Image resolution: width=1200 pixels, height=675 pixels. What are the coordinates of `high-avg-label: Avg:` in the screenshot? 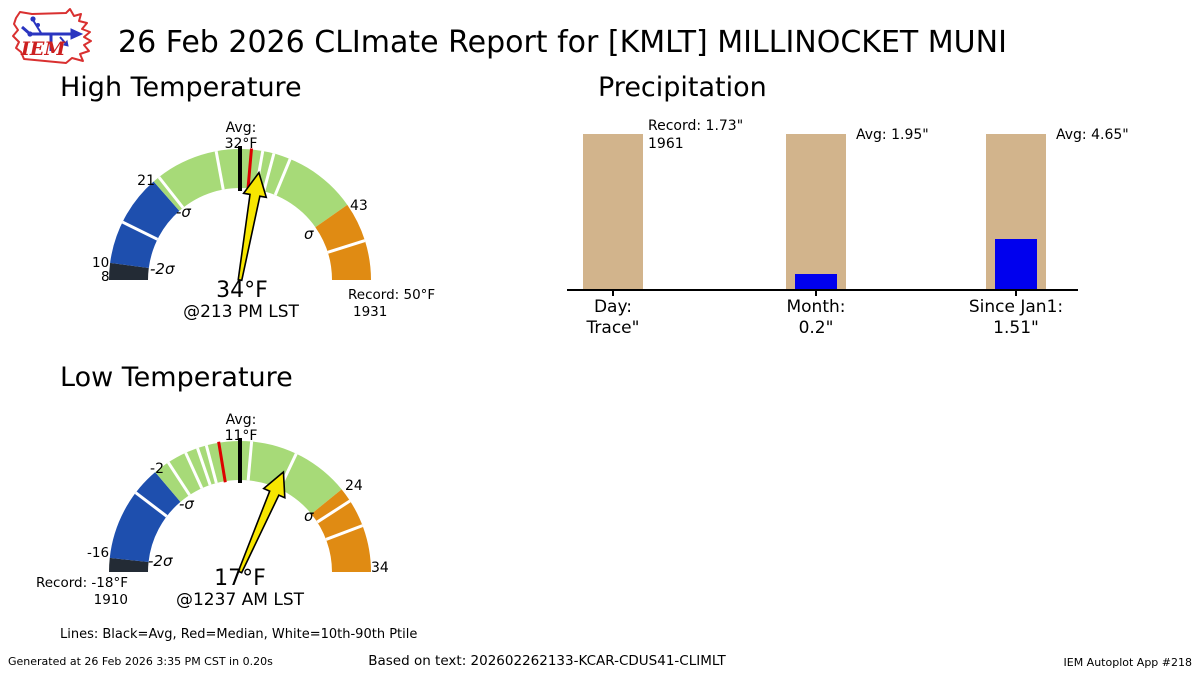 It's located at (241, 128).